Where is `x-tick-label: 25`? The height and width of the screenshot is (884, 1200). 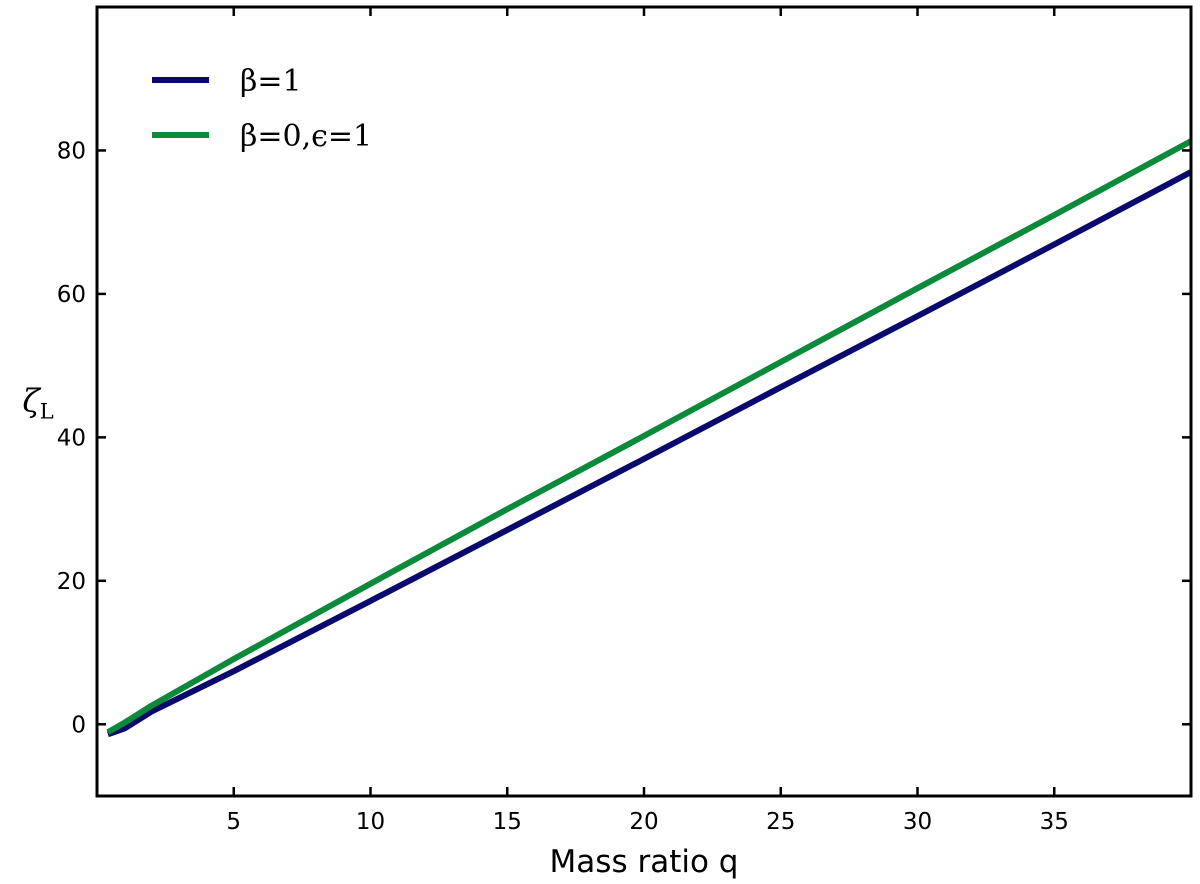
x-tick-label: 25 is located at coordinates (780, 822).